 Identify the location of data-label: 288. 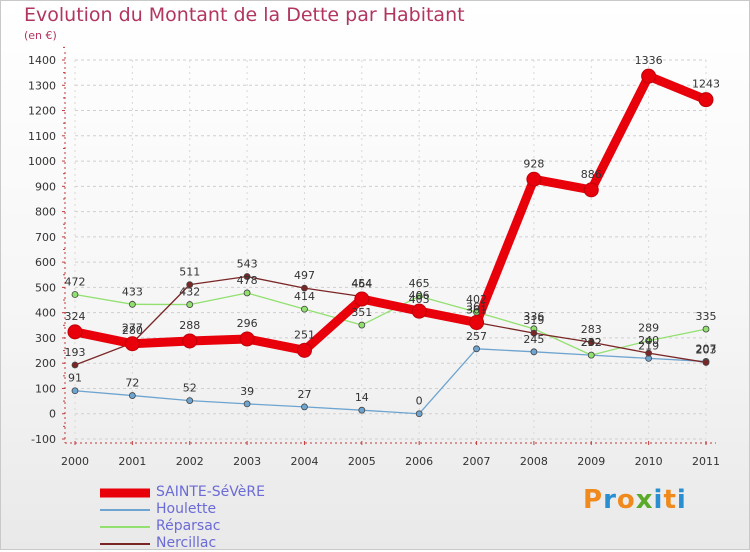
(189, 325).